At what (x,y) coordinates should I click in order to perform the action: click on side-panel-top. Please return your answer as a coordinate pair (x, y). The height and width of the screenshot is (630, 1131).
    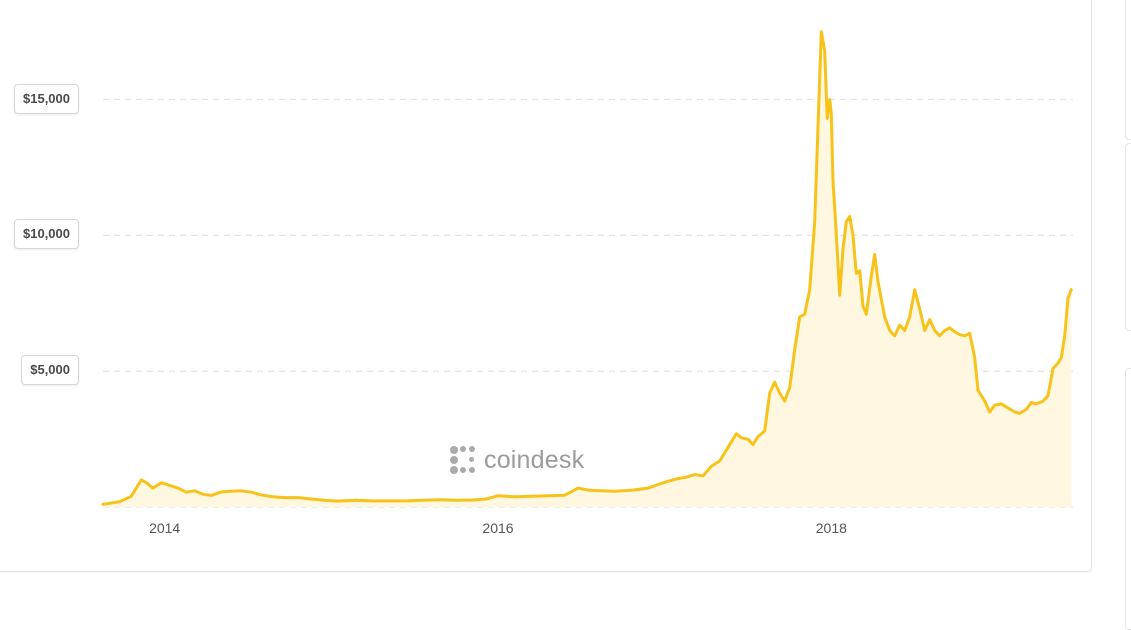
    Looking at the image, I should click on (1128, 70).